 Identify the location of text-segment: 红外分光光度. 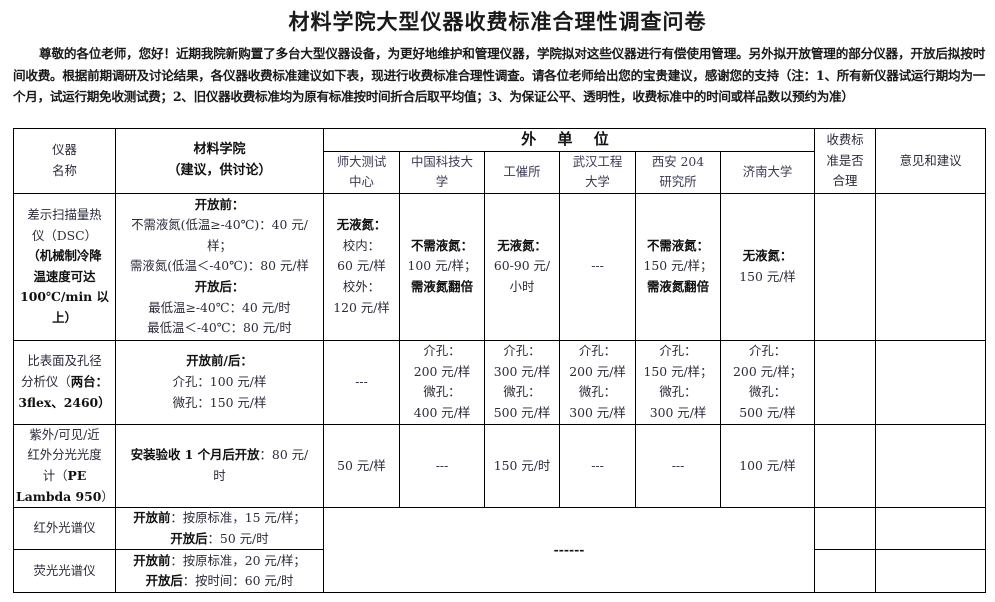
(64, 455).